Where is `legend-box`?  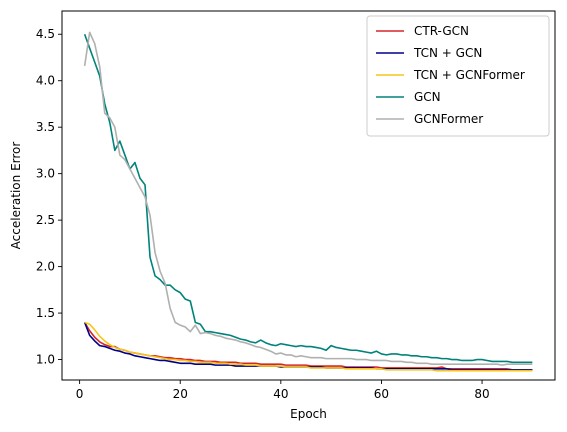
legend-box is located at coordinates (458, 76).